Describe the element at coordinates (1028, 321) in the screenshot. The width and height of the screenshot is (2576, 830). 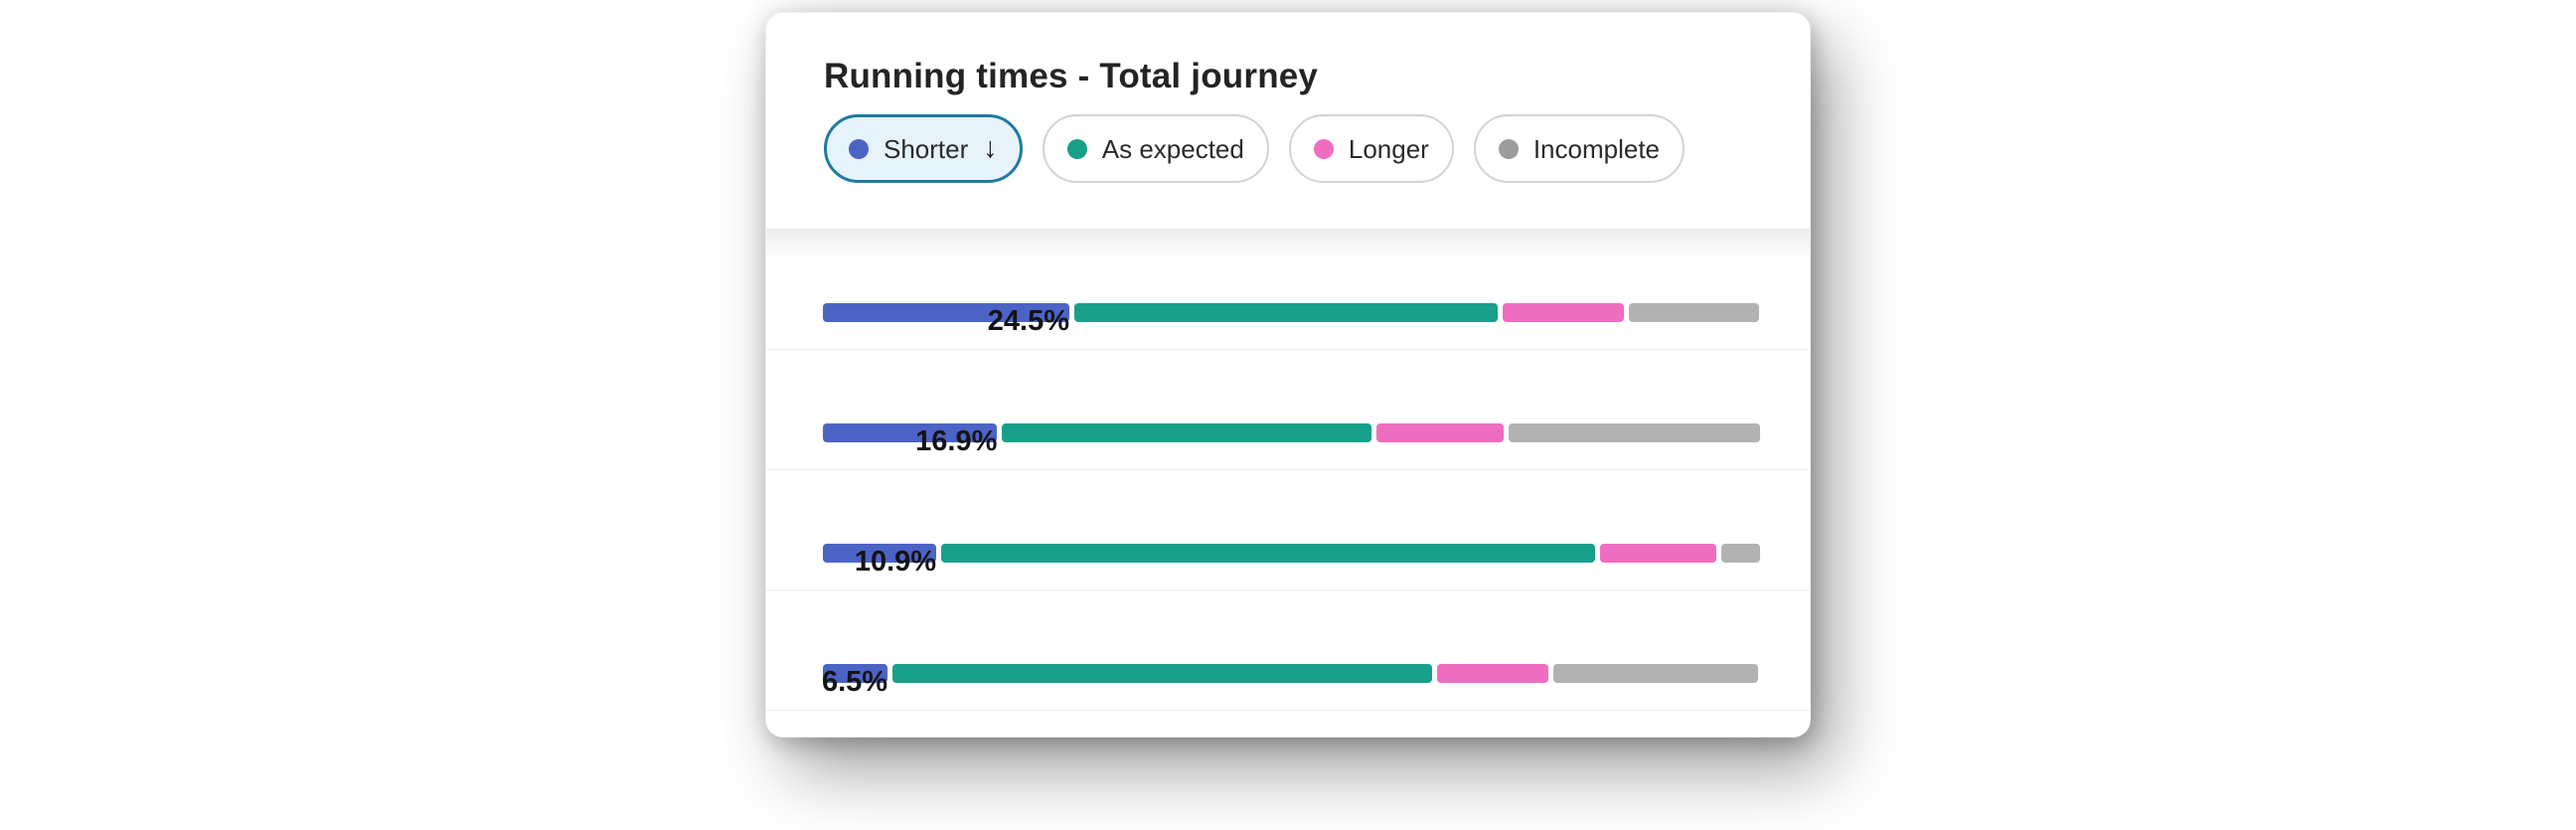
I see `shorter-percentage-label: 24.5%` at that location.